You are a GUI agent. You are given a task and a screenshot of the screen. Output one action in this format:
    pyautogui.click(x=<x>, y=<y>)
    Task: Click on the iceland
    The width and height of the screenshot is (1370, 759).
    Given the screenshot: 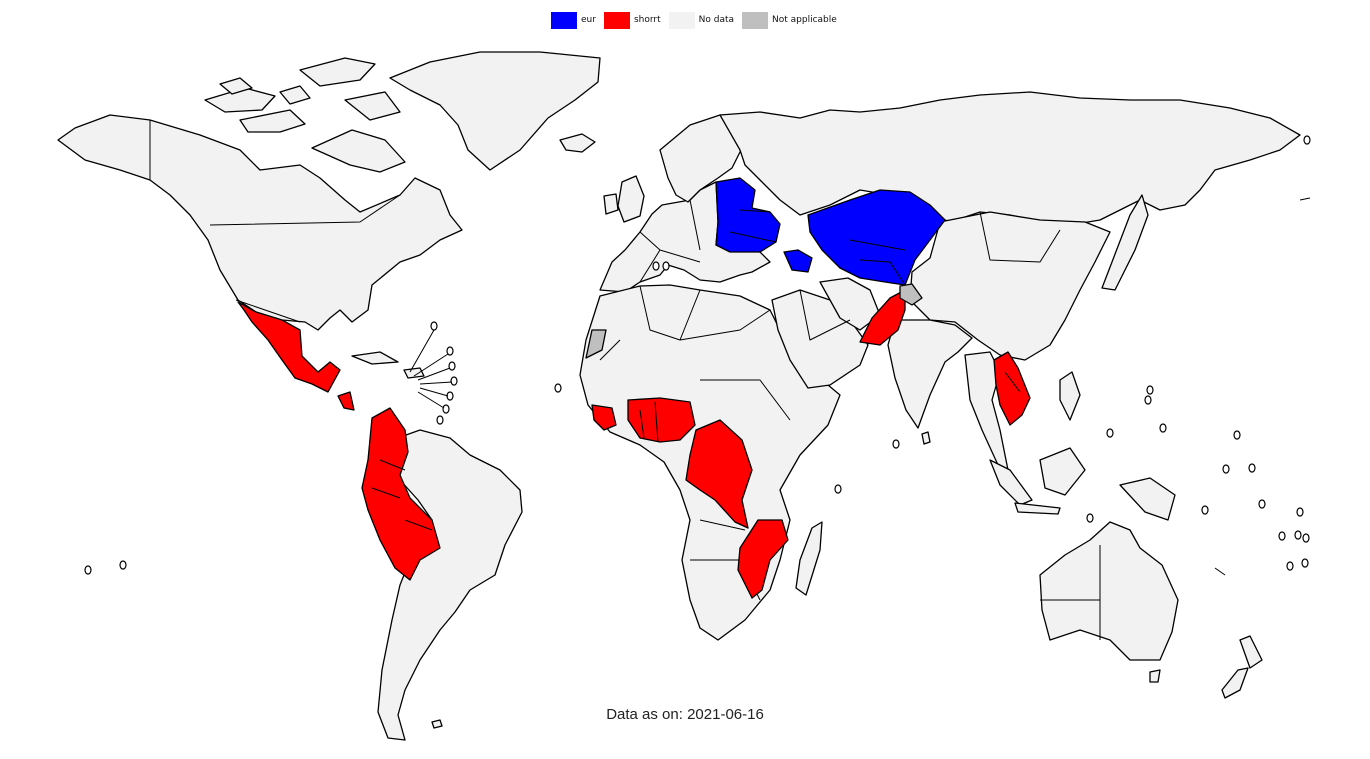 What is the action you would take?
    pyautogui.click(x=577, y=143)
    